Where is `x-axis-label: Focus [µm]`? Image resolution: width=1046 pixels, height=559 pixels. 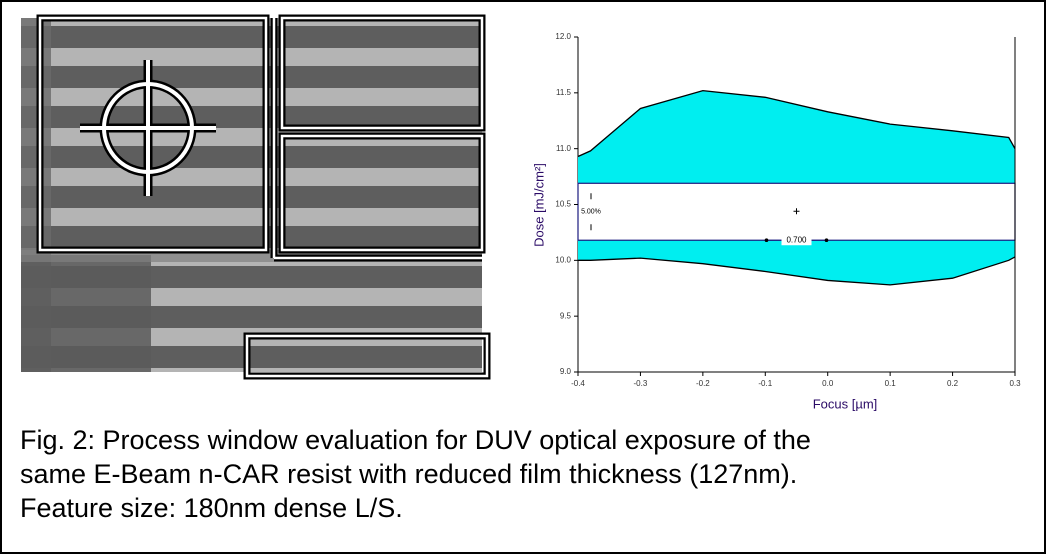 x-axis-label: Focus [µm] is located at coordinates (845, 403).